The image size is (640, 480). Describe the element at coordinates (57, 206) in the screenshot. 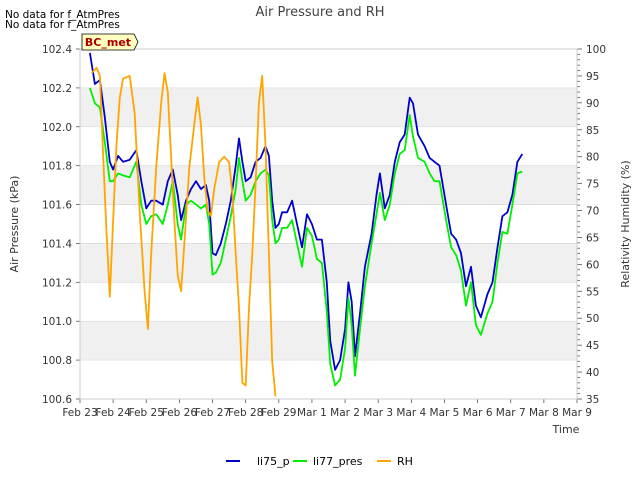

I see `left-tick-label: 101.6` at that location.